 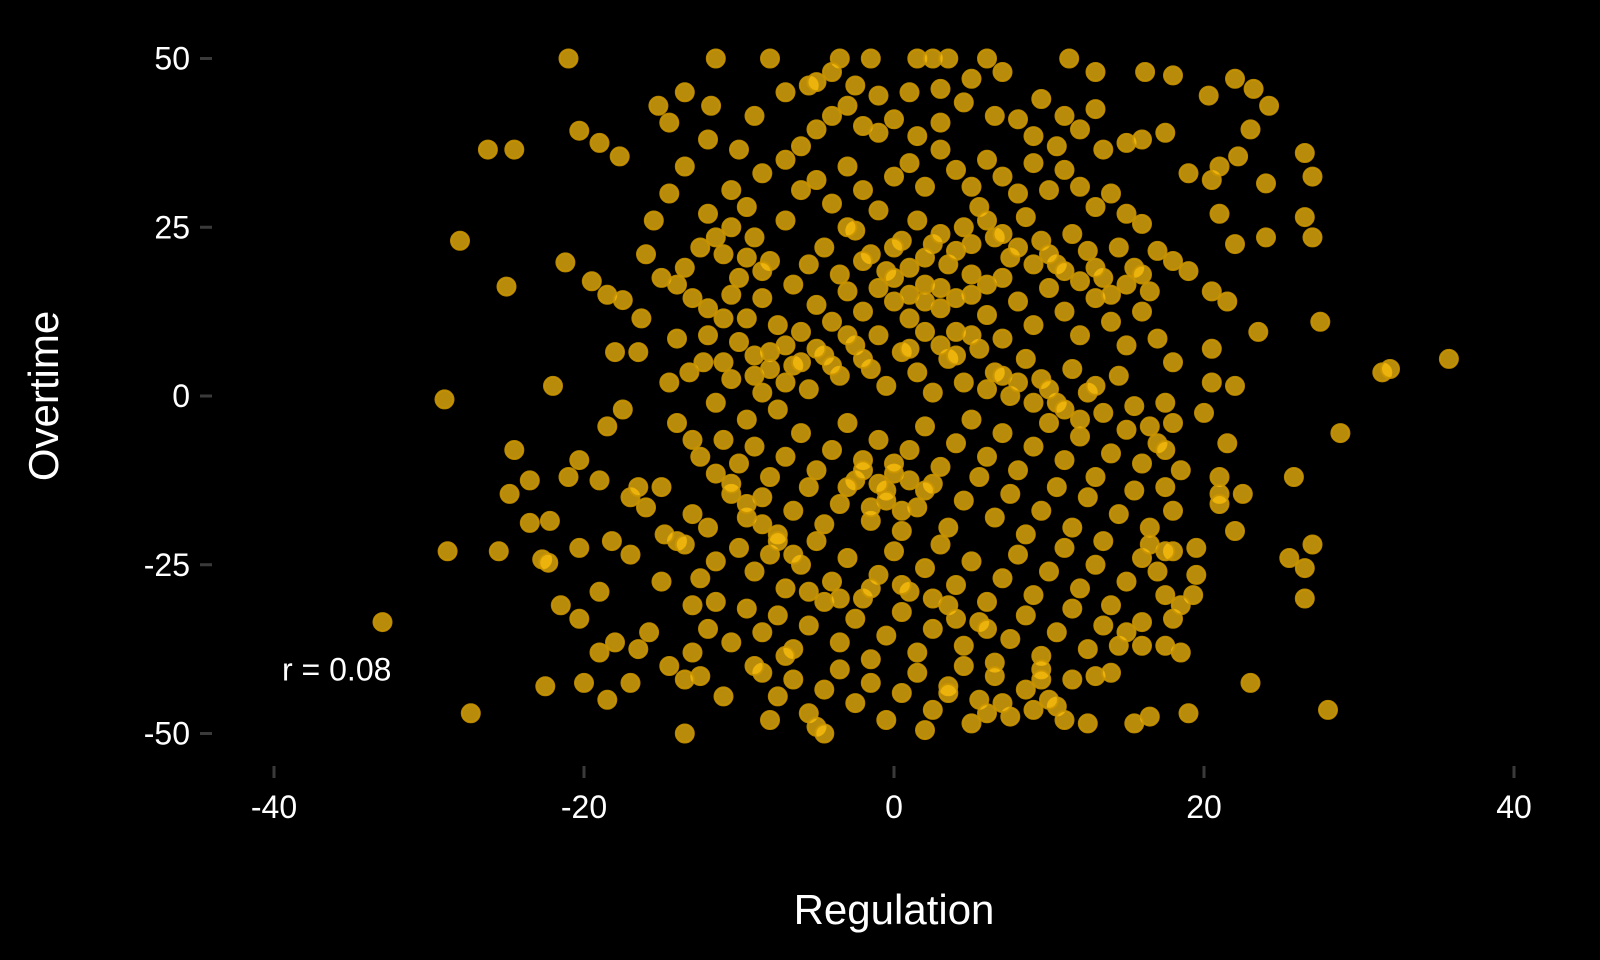 What do you see at coordinates (172, 227) in the screenshot?
I see `y-tick-label: 25` at bounding box center [172, 227].